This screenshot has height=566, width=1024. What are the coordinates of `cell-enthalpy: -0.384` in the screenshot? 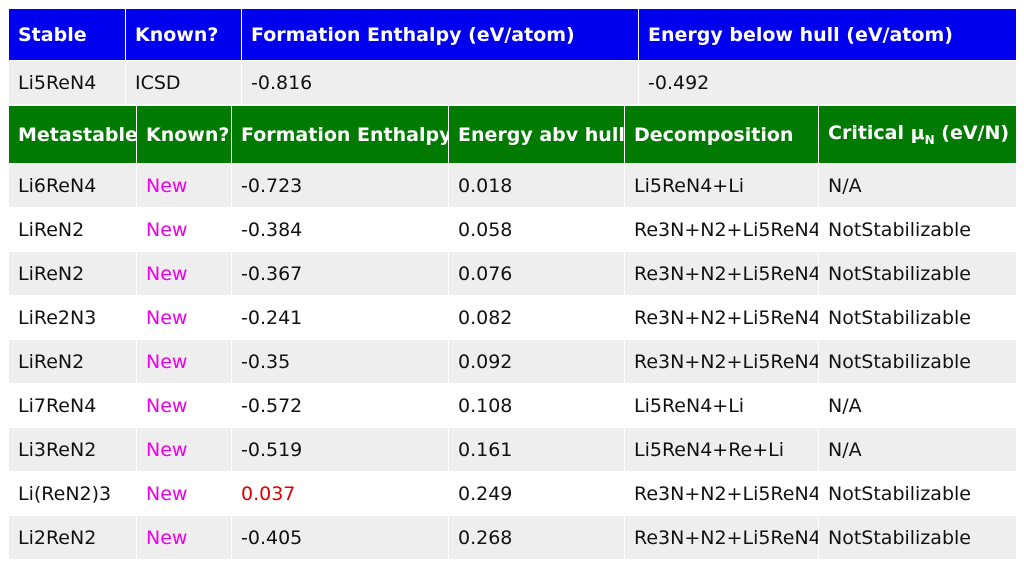 It's located at (340, 229).